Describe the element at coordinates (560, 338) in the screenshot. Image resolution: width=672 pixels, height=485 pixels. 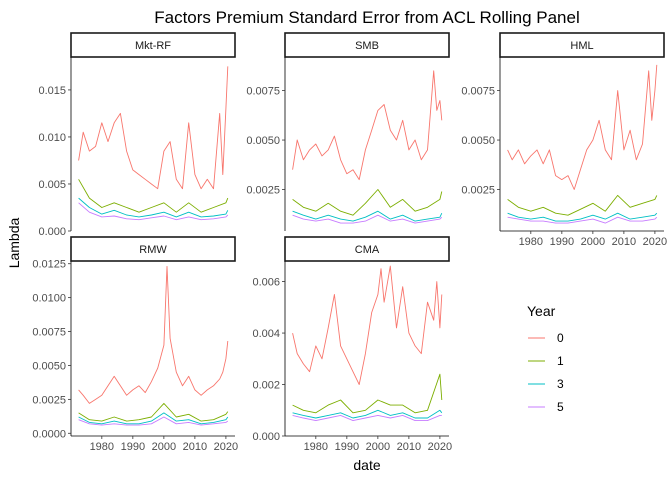
I see `legend-label: 0` at that location.